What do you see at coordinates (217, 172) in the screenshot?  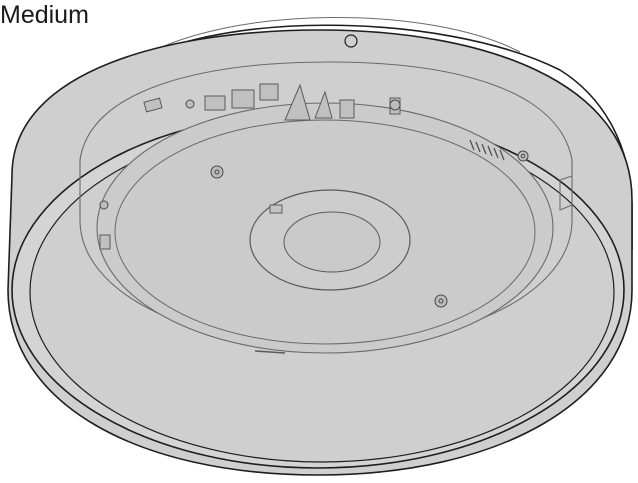 I see `screw-left` at bounding box center [217, 172].